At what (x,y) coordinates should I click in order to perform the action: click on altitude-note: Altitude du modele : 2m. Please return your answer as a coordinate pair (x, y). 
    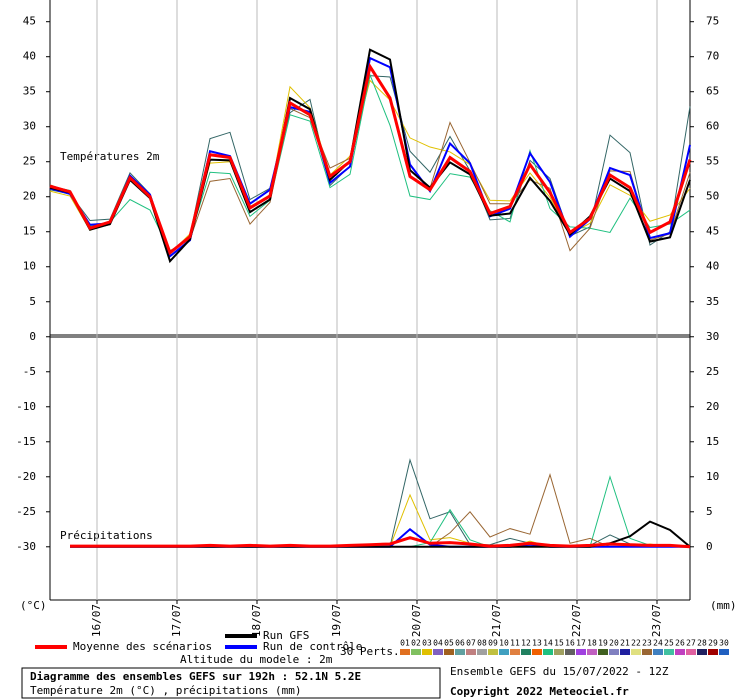
    Looking at the image, I should click on (256, 659).